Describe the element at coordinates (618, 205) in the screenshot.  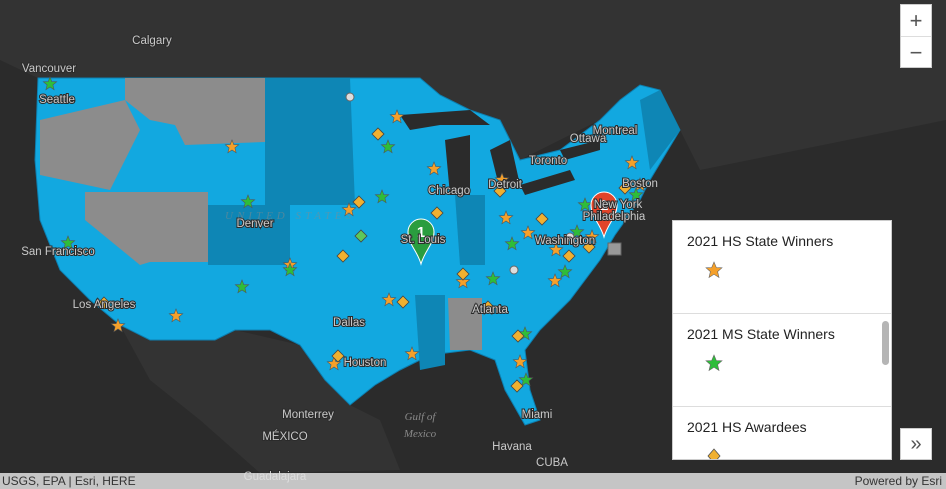
I see `place-label: New York` at that location.